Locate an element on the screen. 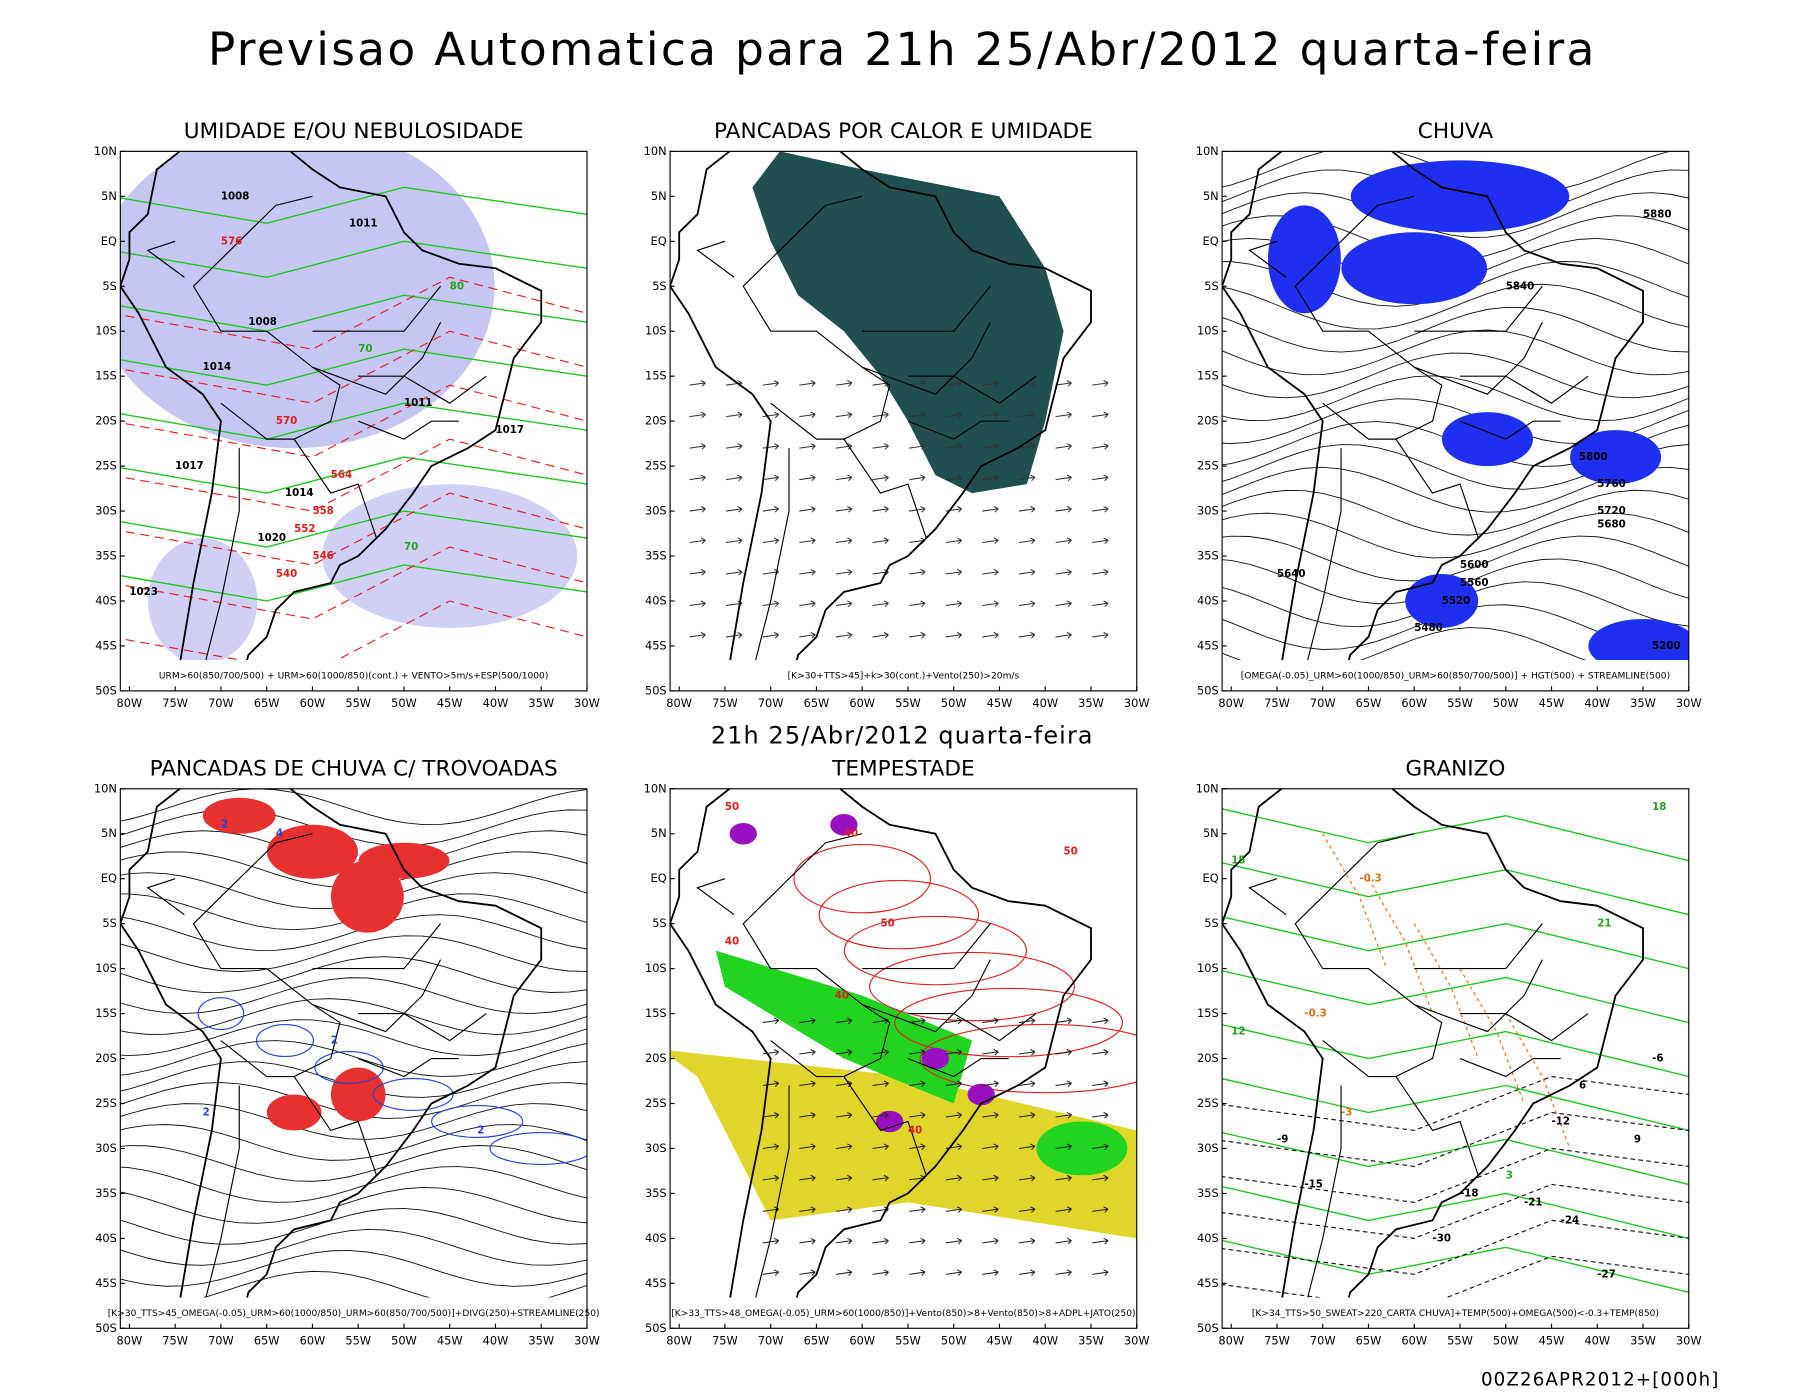  lon-tick-label: 50W is located at coordinates (954, 1340).